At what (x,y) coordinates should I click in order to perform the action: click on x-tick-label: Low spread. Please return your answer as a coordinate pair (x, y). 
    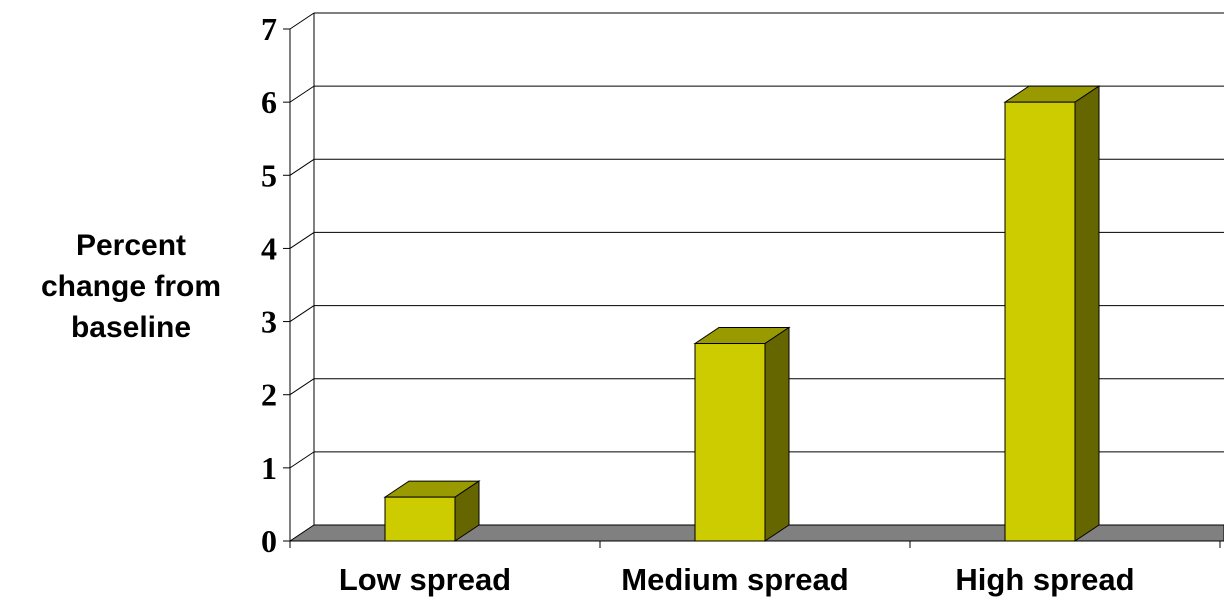
    Looking at the image, I should click on (425, 579).